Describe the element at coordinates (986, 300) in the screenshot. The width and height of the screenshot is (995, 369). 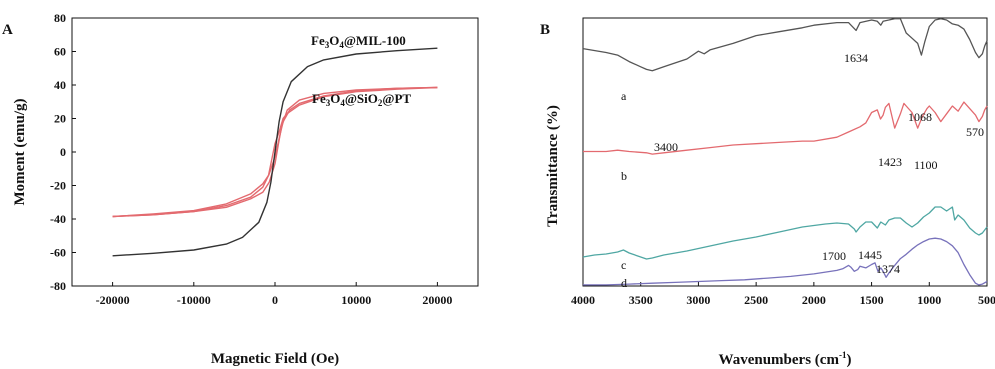
I see `panel-b-x-tick-label: 500` at that location.